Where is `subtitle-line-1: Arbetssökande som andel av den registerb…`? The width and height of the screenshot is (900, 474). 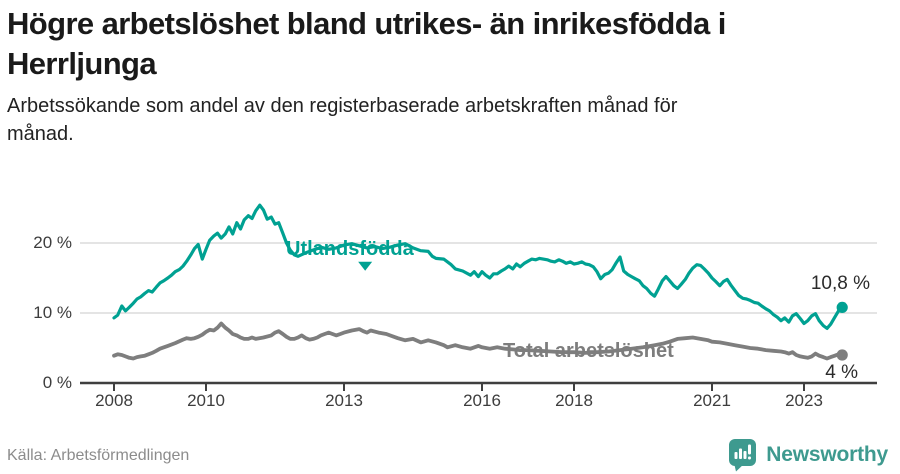
subtitle-line-1: Arbetssökande som andel av den registerb… is located at coordinates (342, 106).